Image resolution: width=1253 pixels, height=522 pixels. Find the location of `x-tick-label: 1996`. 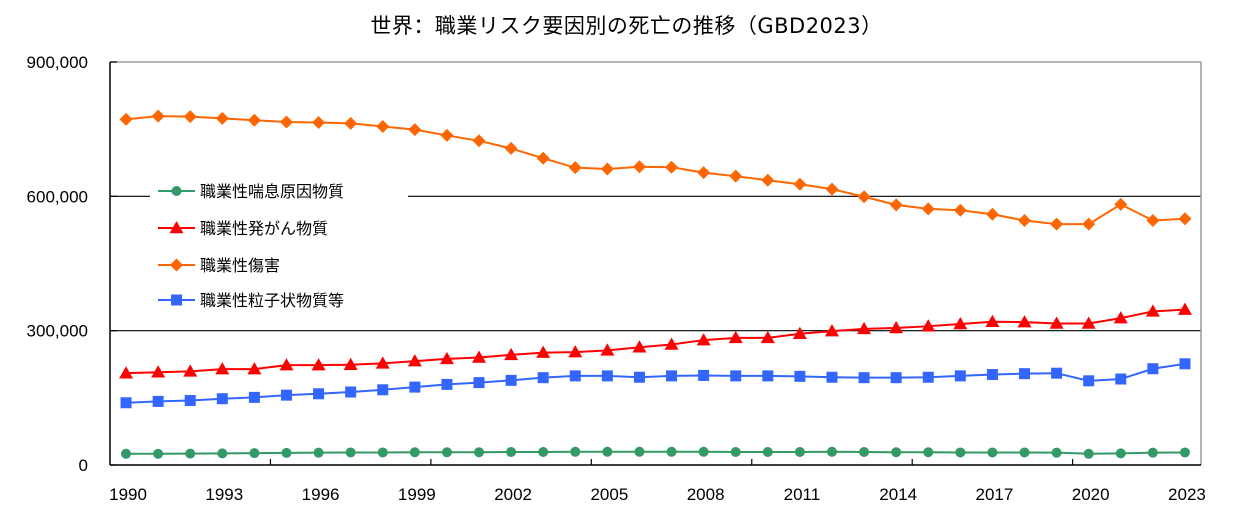

x-tick-label: 1996 is located at coordinates (321, 494).